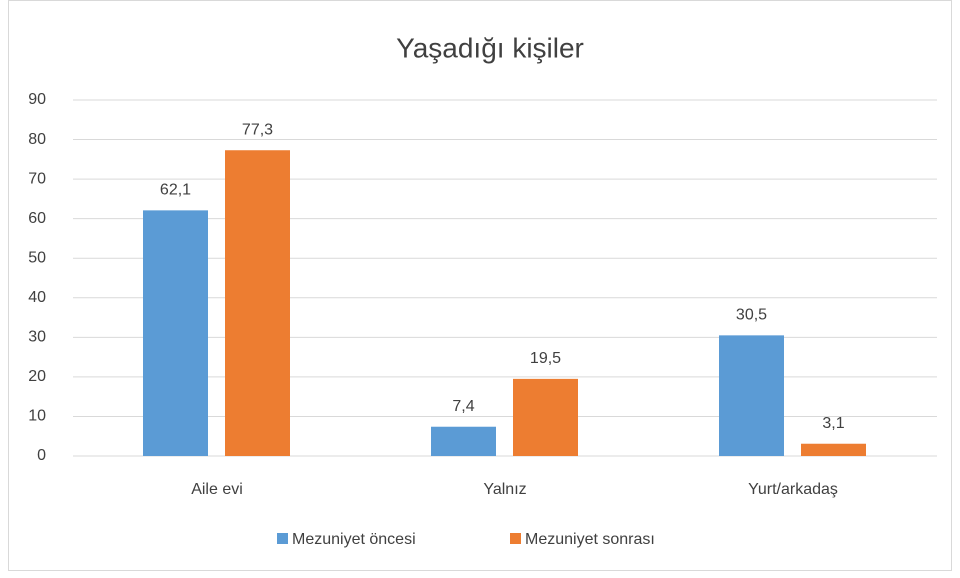 Image resolution: width=960 pixels, height=578 pixels. I want to click on y-tick-label: 80, so click(37, 139).